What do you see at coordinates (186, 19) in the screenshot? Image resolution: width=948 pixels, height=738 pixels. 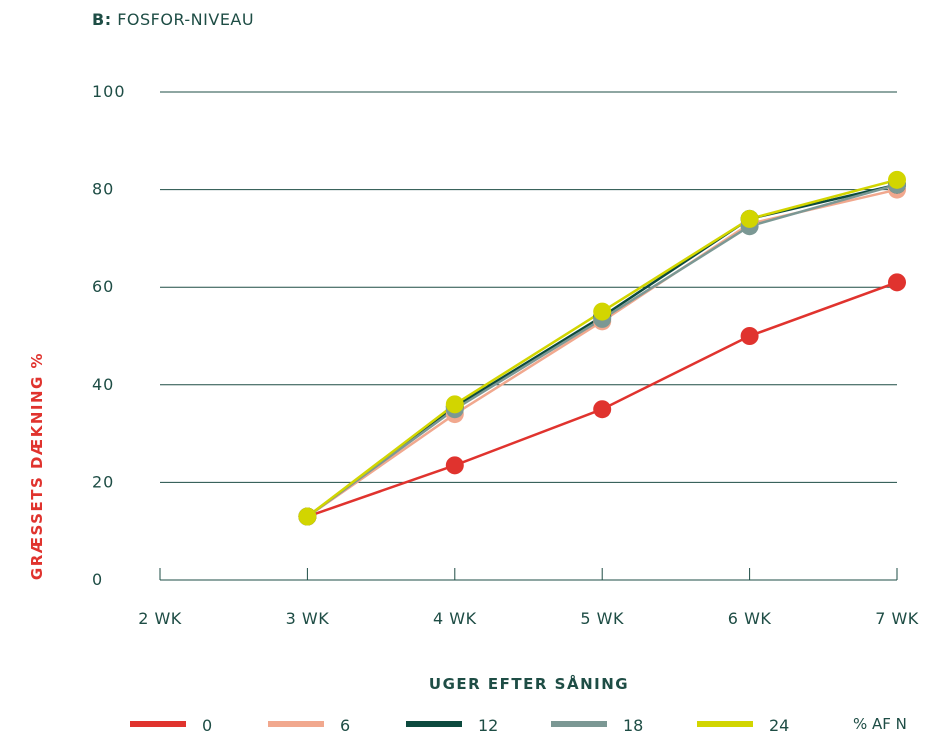 I see `title-text: FOSFOR-NIVEAU` at bounding box center [186, 19].